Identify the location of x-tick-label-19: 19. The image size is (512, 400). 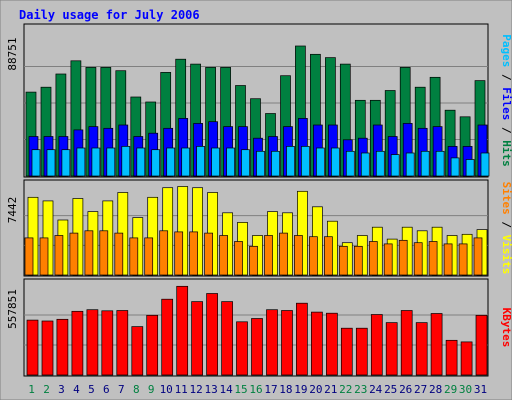
(300, 389).